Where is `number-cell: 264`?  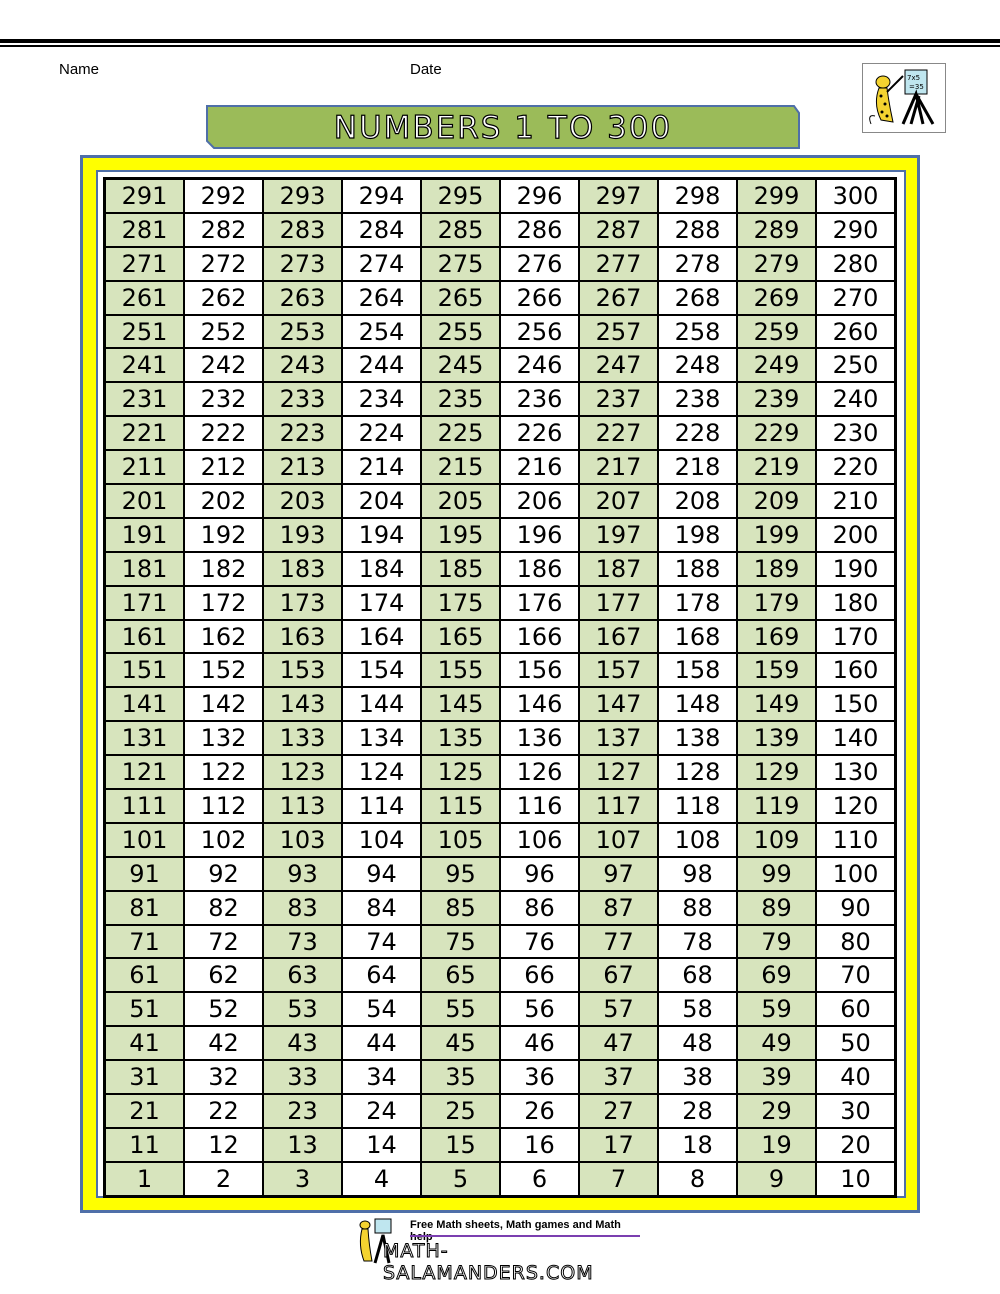
number-cell: 264 is located at coordinates (381, 297).